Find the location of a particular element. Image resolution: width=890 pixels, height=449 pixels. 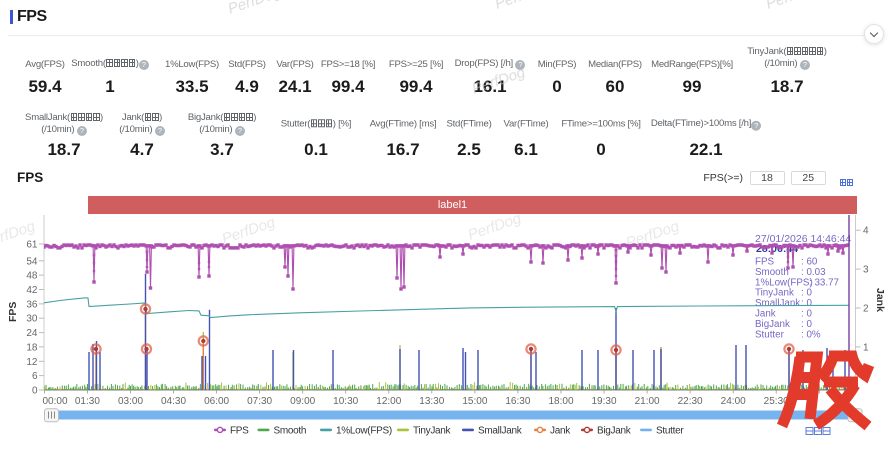

svg-text: 22:30 is located at coordinates (690, 401).